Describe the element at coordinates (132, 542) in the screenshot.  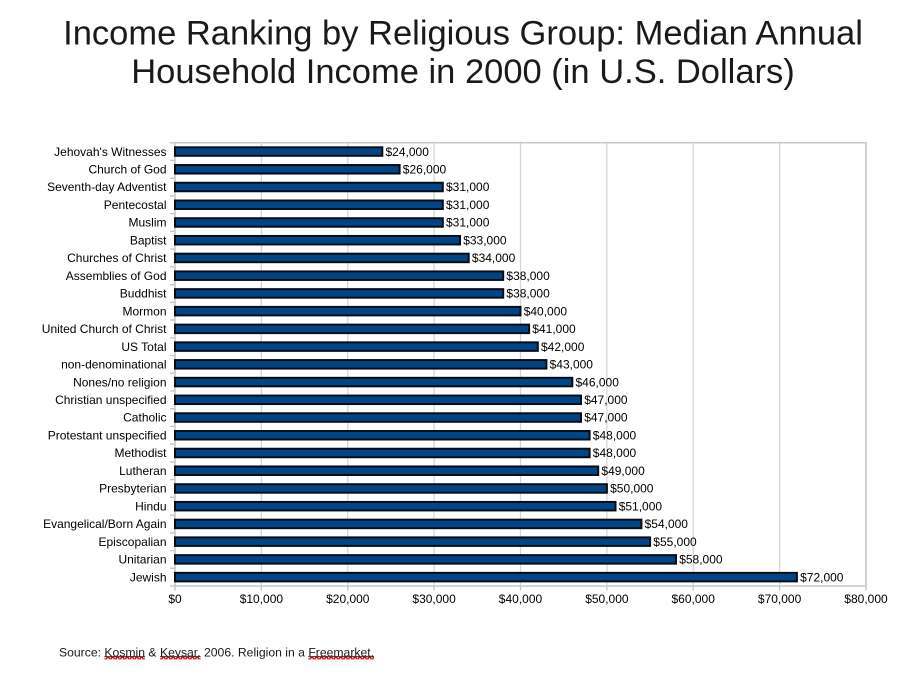
I see `svg-text: Episcopalian` at that location.